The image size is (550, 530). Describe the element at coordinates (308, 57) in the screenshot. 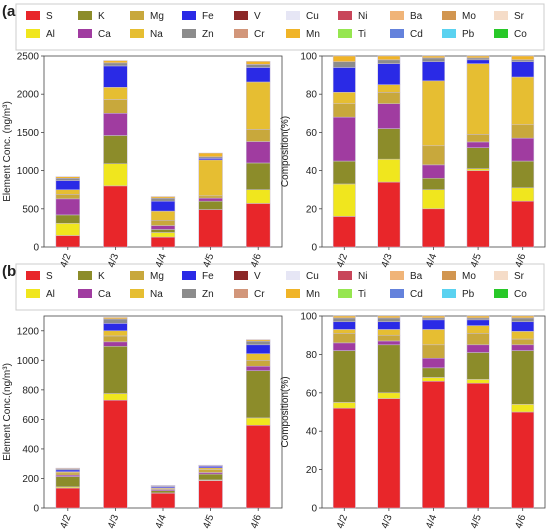

I see `y-tick-label: 100` at that location.